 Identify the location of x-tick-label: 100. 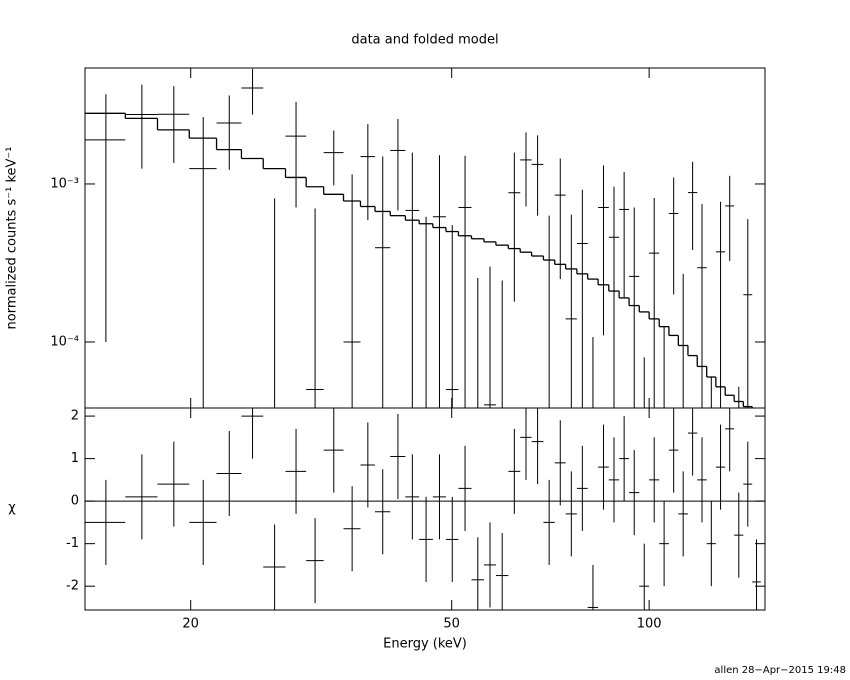
(649, 624).